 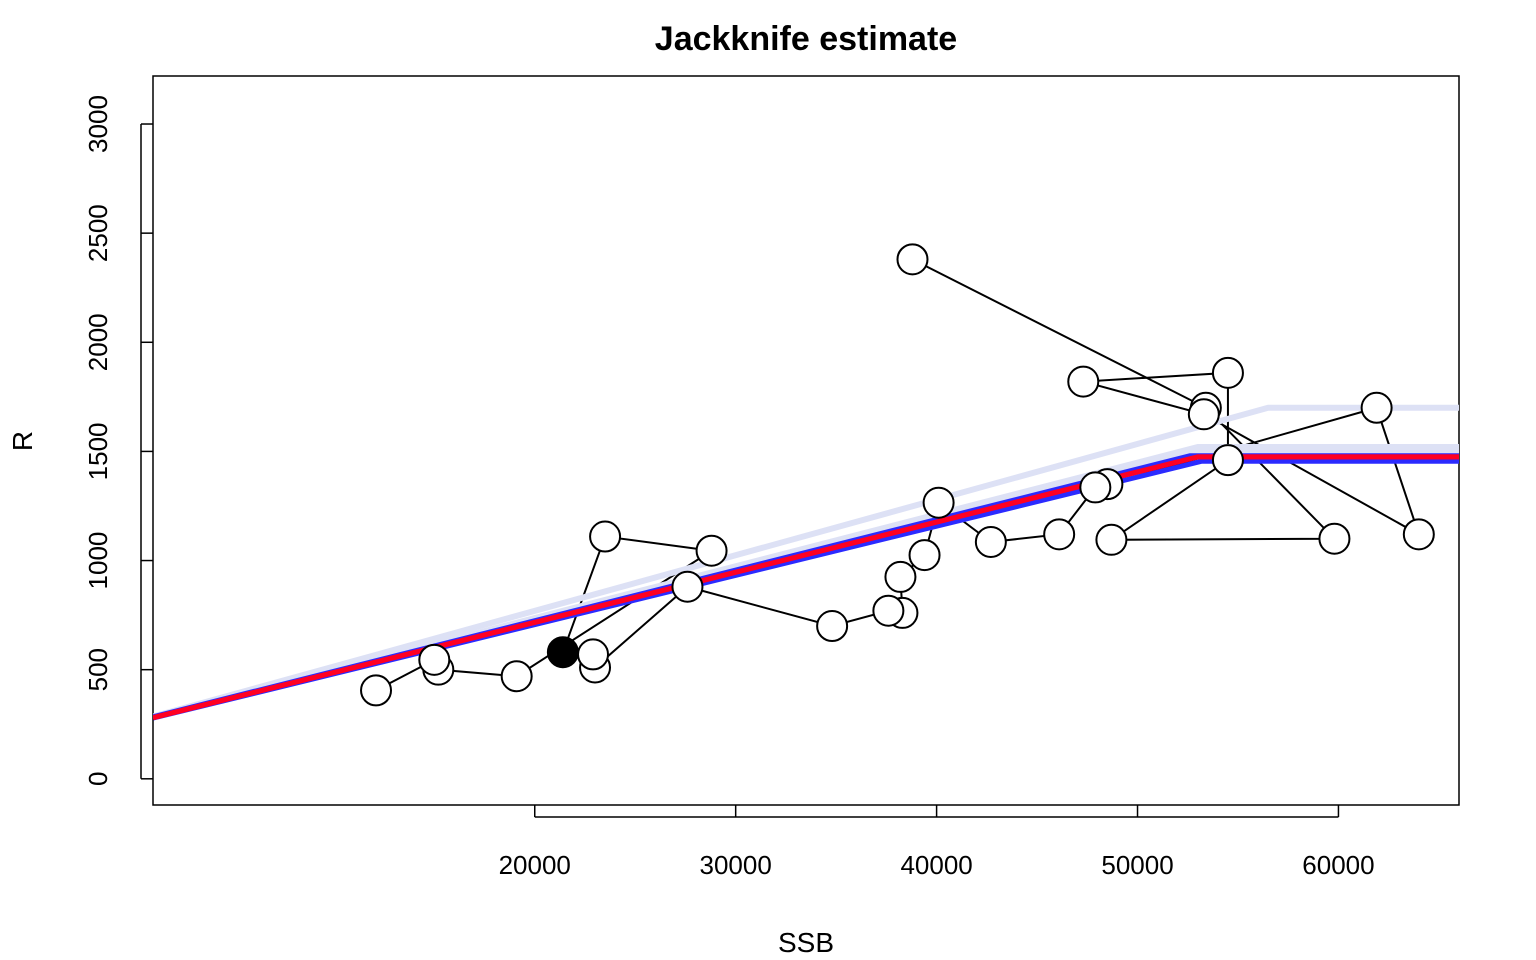 I want to click on y-axis-label: R, so click(x=22, y=441).